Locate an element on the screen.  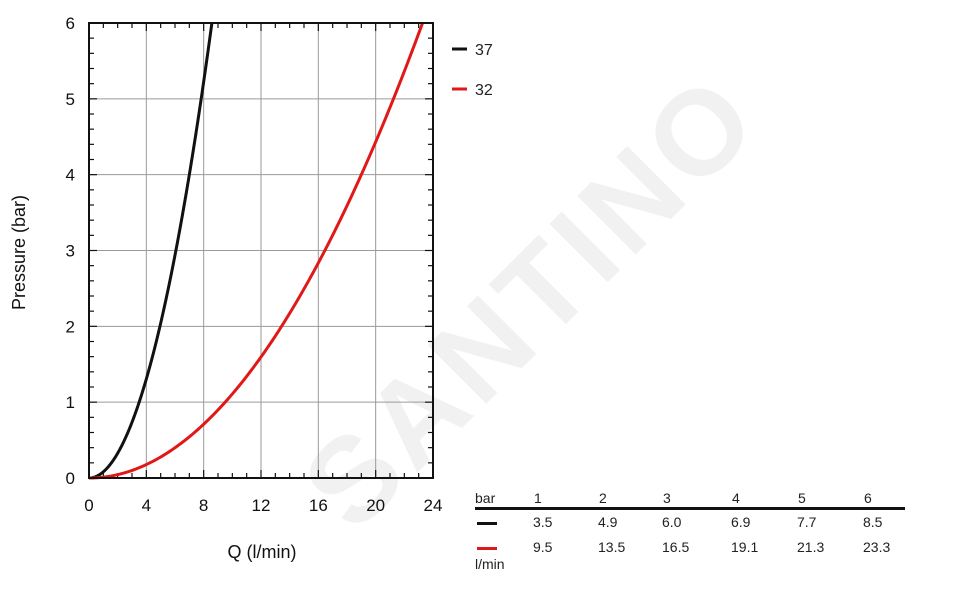
x-tick-label: 16 is located at coordinates (318, 505).